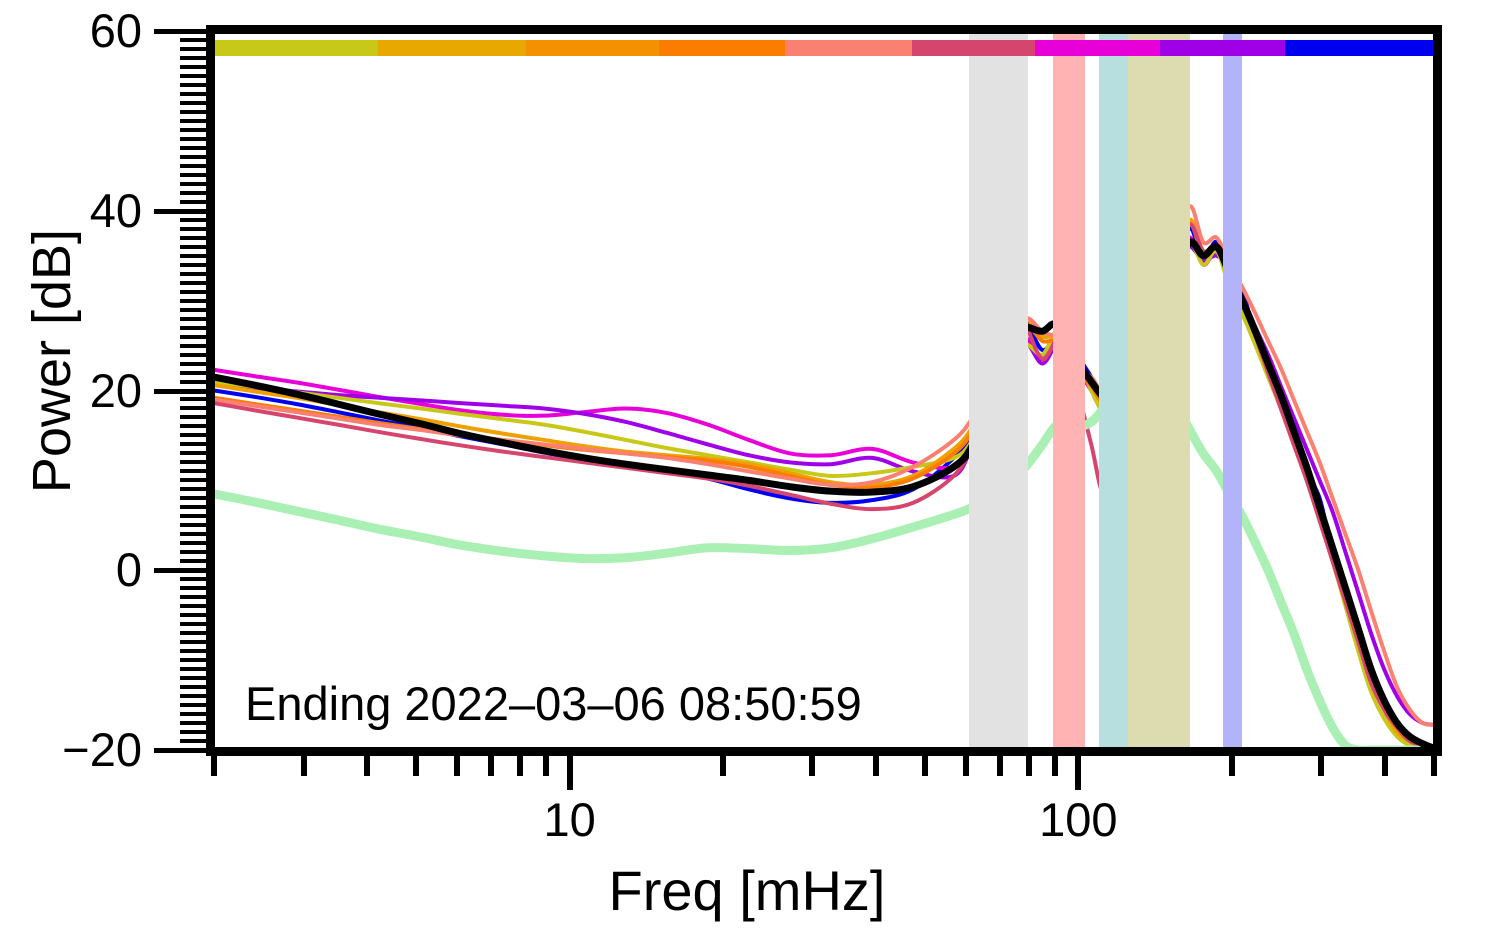 The width and height of the screenshot is (1494, 952). Describe the element at coordinates (998, 390) in the screenshot. I see `band-region-gray` at that location.